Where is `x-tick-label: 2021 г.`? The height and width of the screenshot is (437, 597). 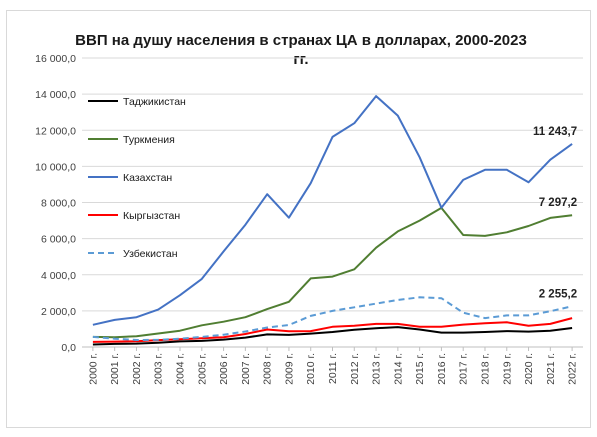
x-tick-label: 2021 г. is located at coordinates (551, 369).